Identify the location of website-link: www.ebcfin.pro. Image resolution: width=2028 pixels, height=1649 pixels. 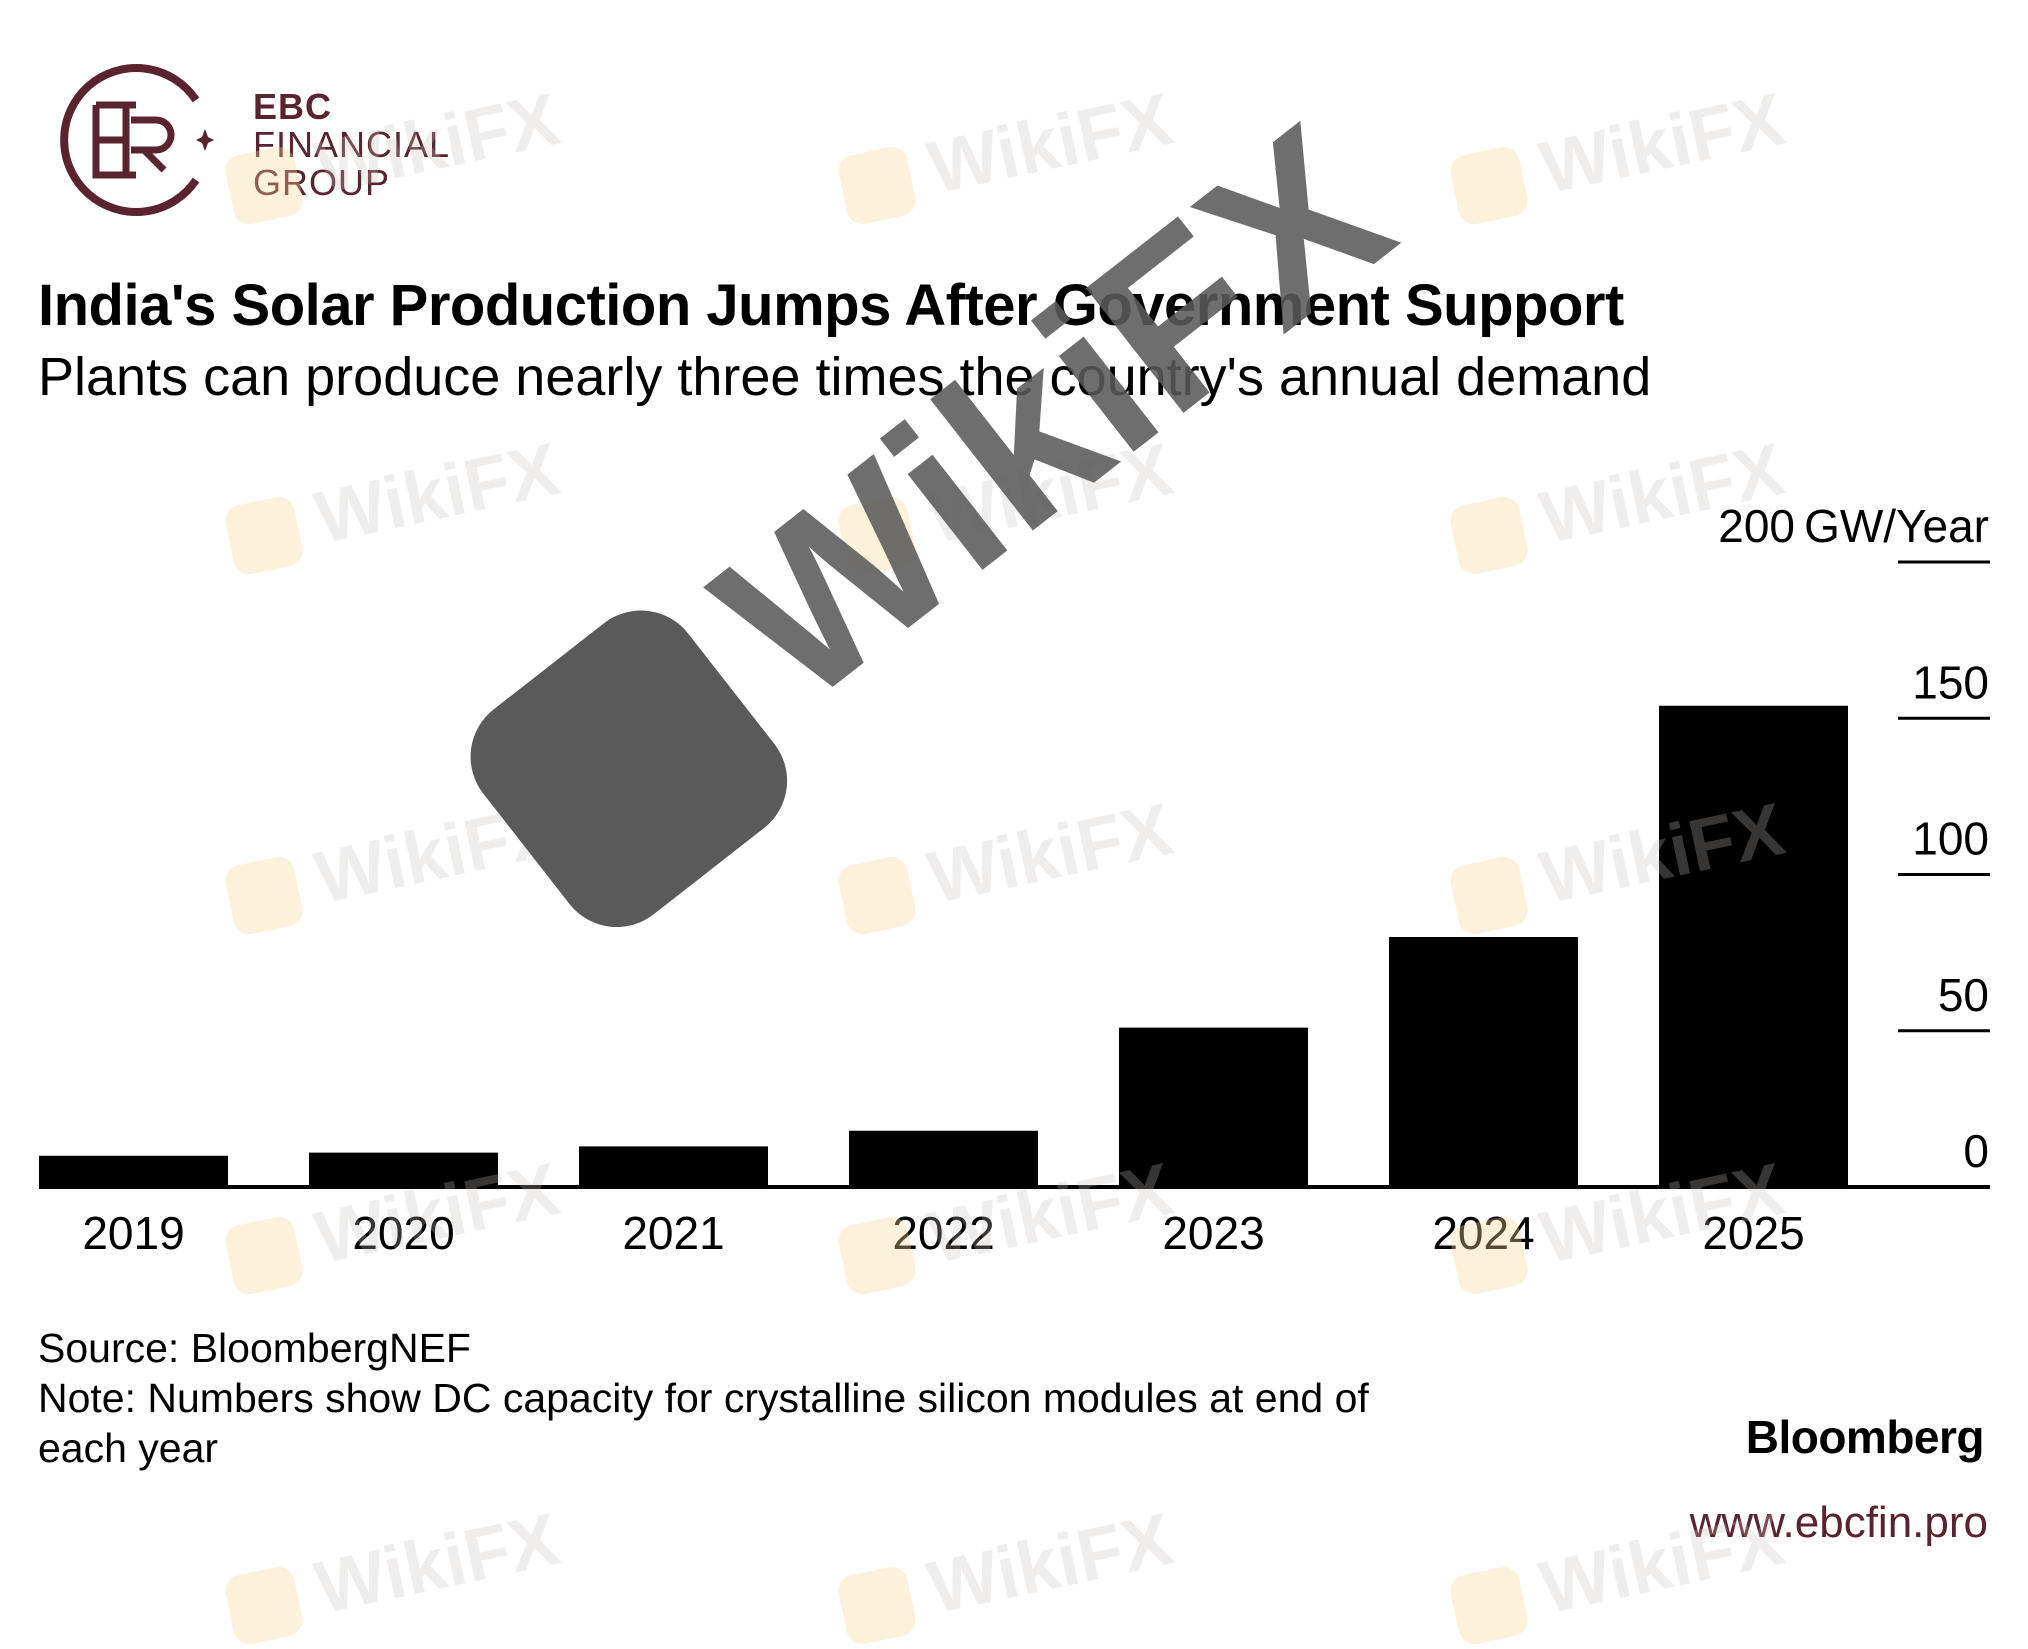
(1838, 1522).